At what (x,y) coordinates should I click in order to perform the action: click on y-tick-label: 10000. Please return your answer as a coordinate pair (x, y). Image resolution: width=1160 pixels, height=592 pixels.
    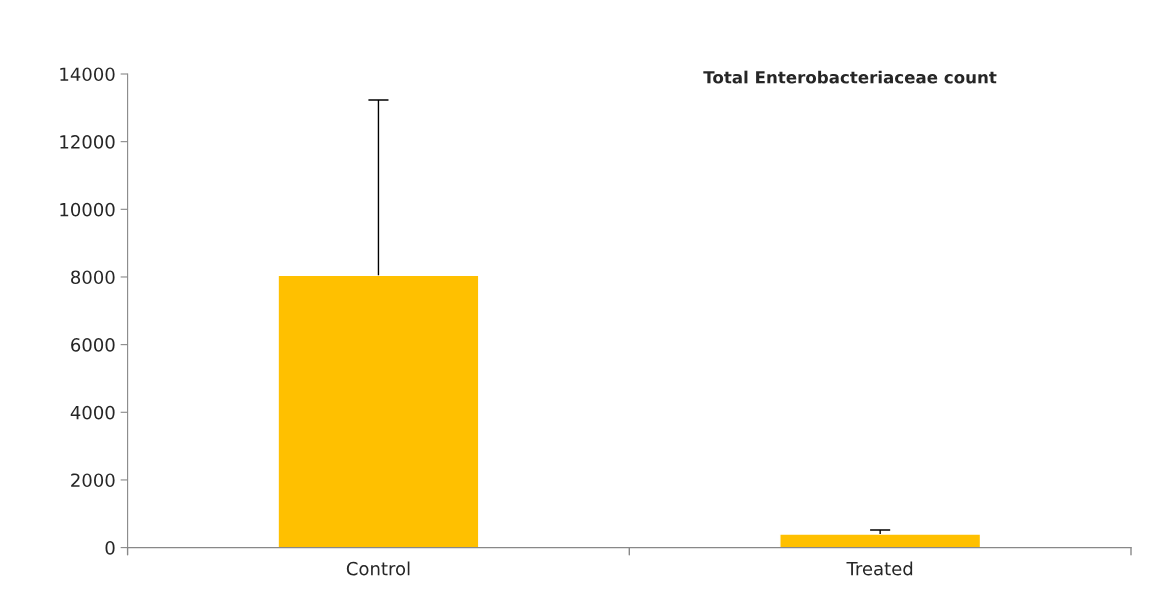
    Looking at the image, I should click on (87, 209).